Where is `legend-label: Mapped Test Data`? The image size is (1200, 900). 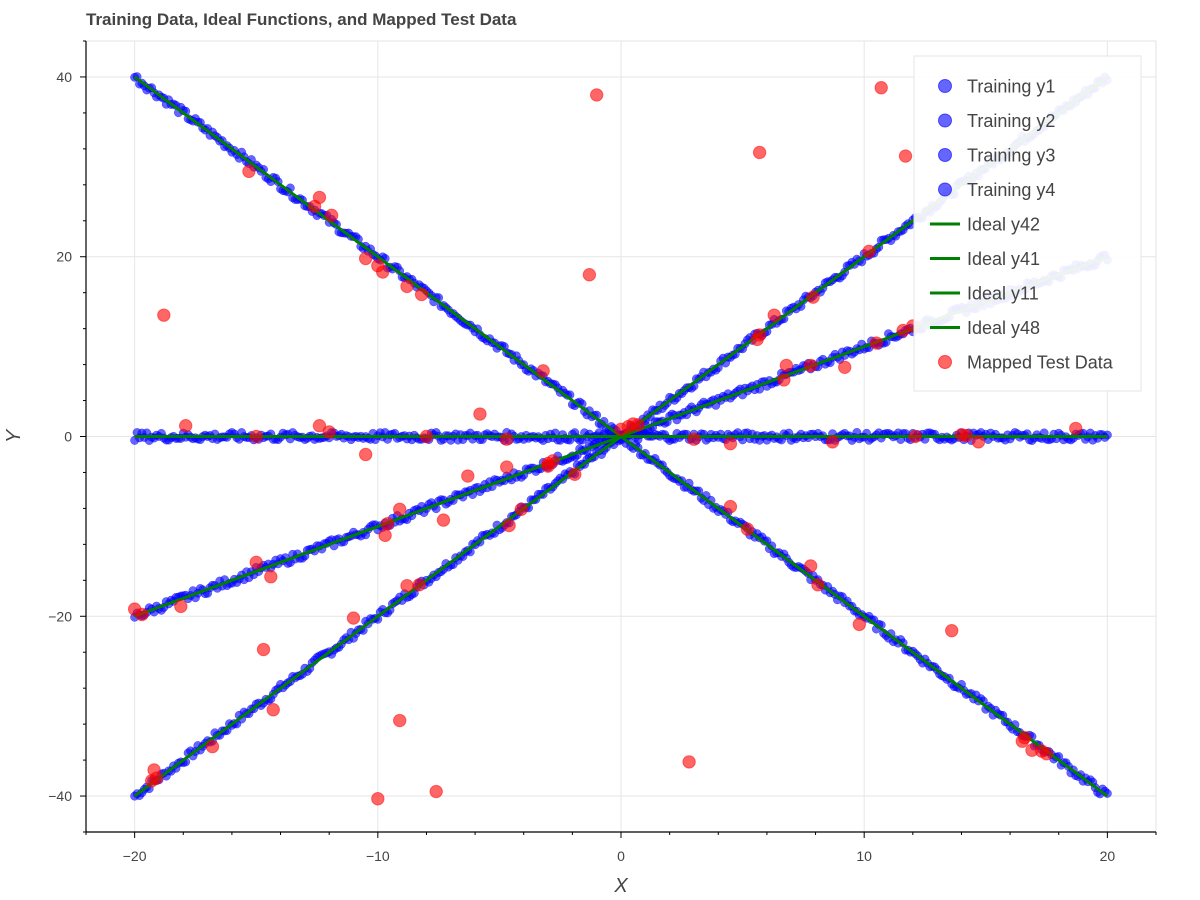 legend-label: Mapped Test Data is located at coordinates (1040, 363).